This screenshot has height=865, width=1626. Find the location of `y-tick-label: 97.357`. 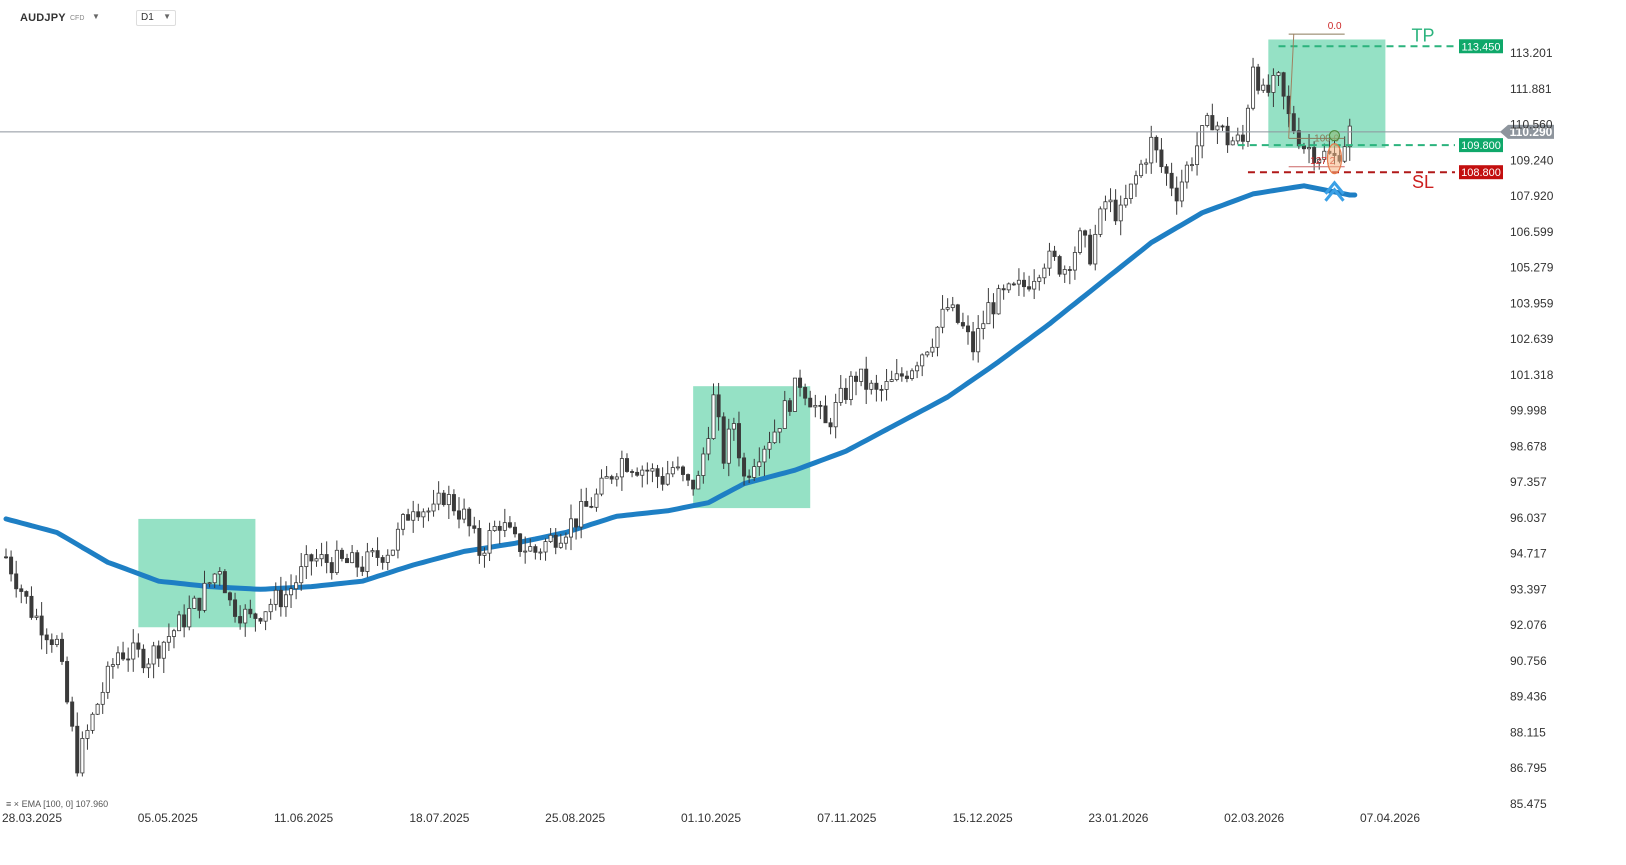

y-tick-label: 97.357 is located at coordinates (1528, 482).